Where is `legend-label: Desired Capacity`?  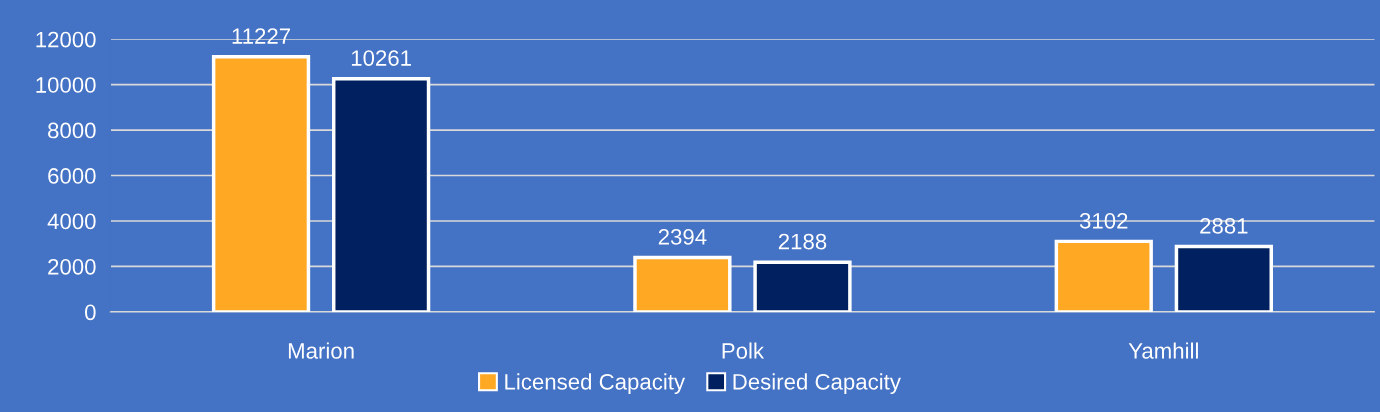
legend-label: Desired Capacity is located at coordinates (817, 384).